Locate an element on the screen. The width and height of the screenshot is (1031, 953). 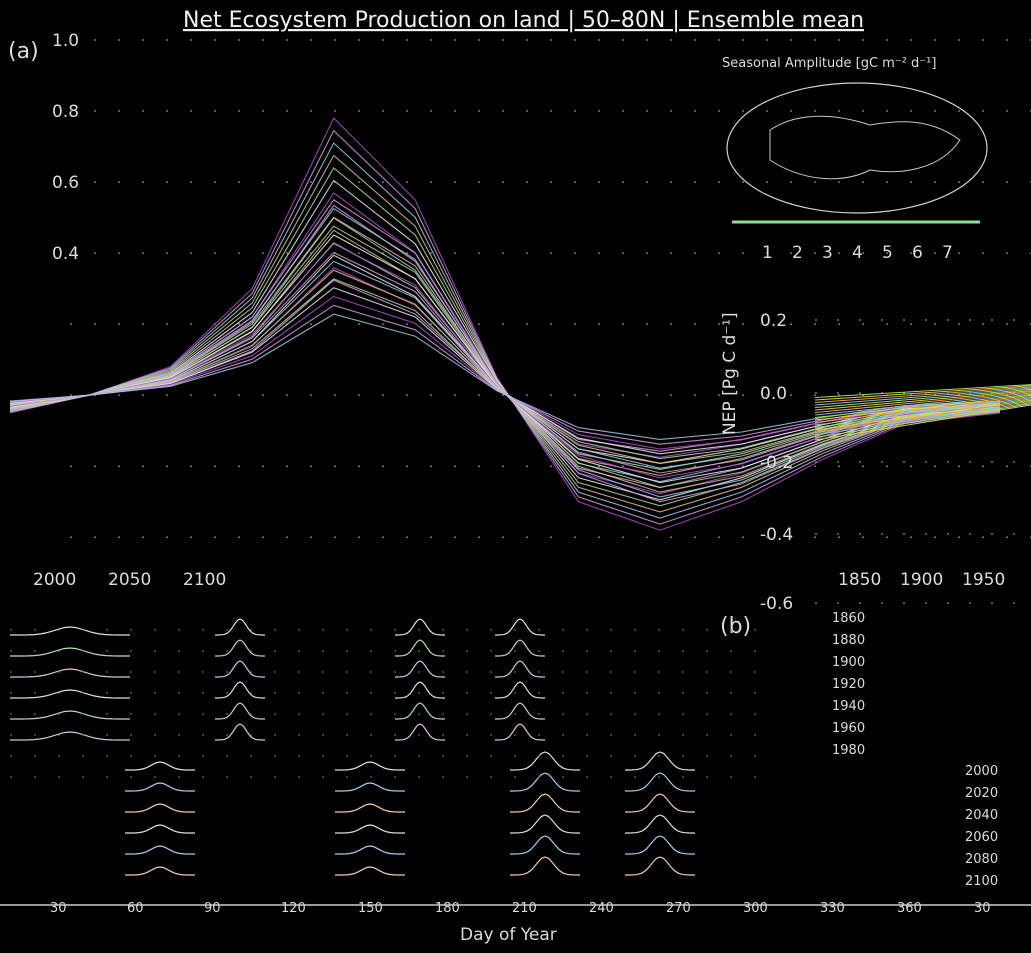
panel-a-label: (a) is located at coordinates (23, 51).